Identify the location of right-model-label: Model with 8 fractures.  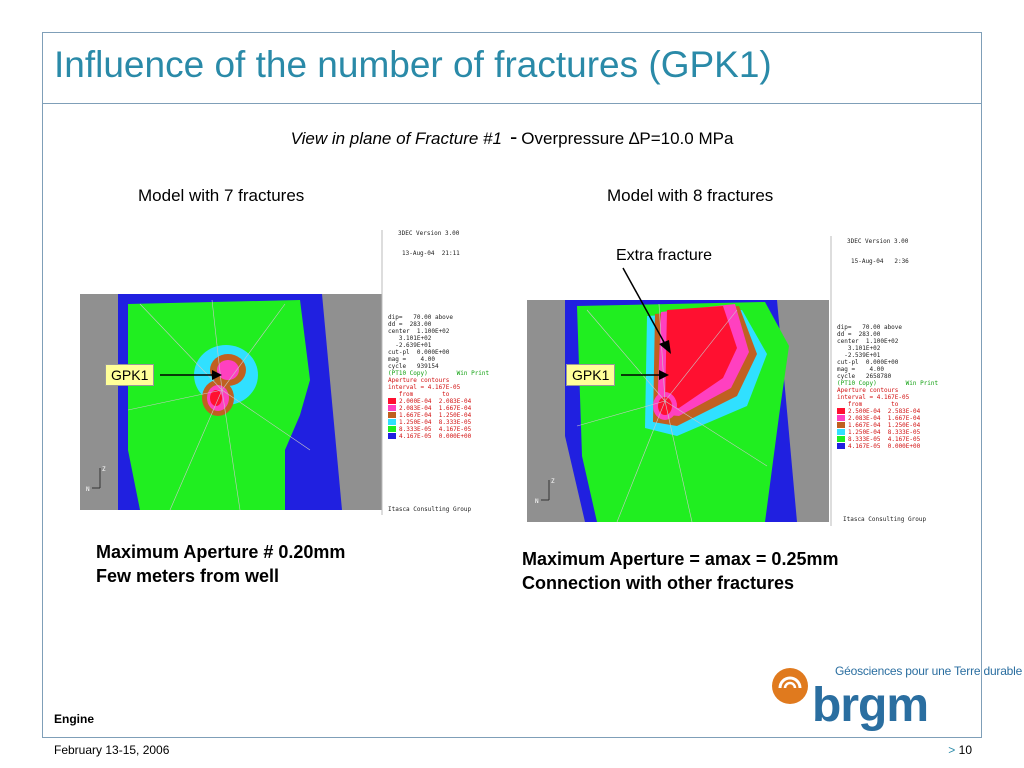
(690, 195).